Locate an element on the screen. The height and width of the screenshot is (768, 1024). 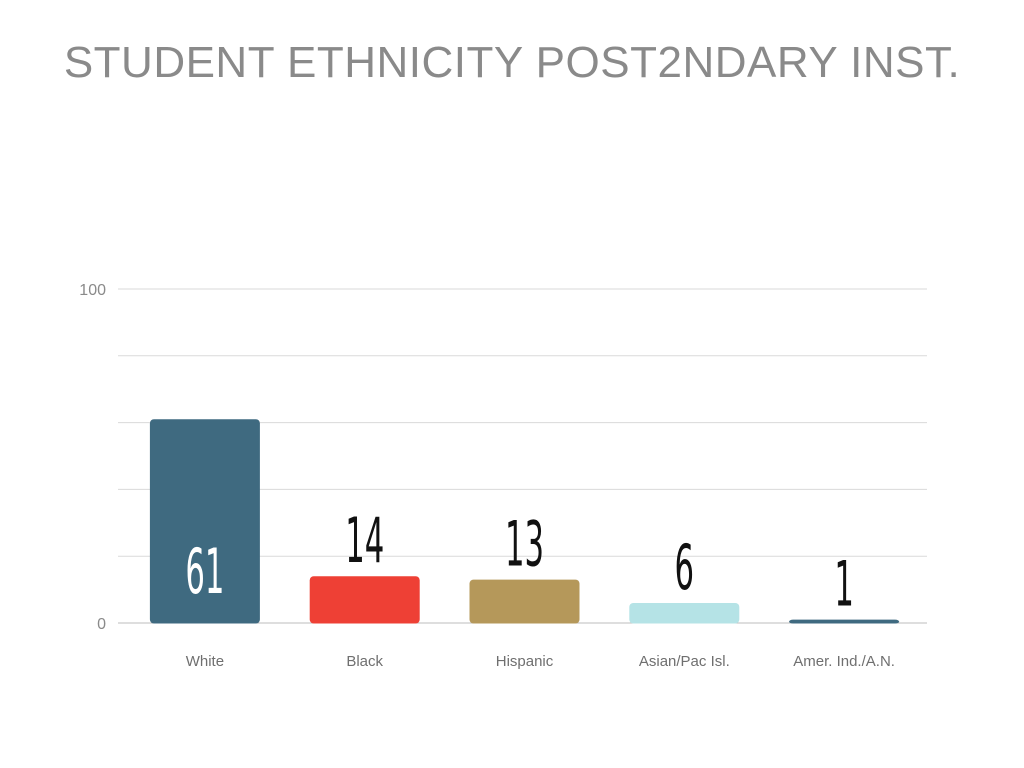
data-label: 1 is located at coordinates (844, 585).